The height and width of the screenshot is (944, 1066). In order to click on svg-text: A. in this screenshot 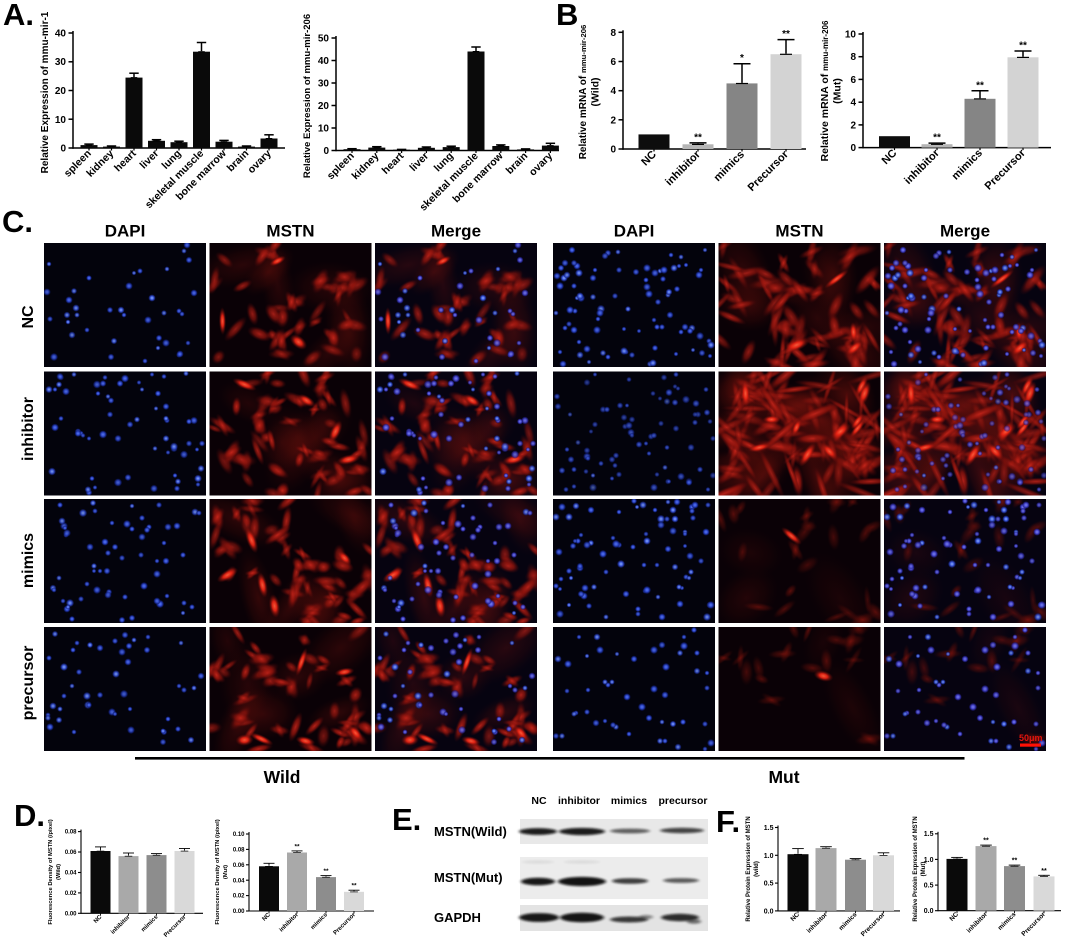, I will do `click(18, 16)`.